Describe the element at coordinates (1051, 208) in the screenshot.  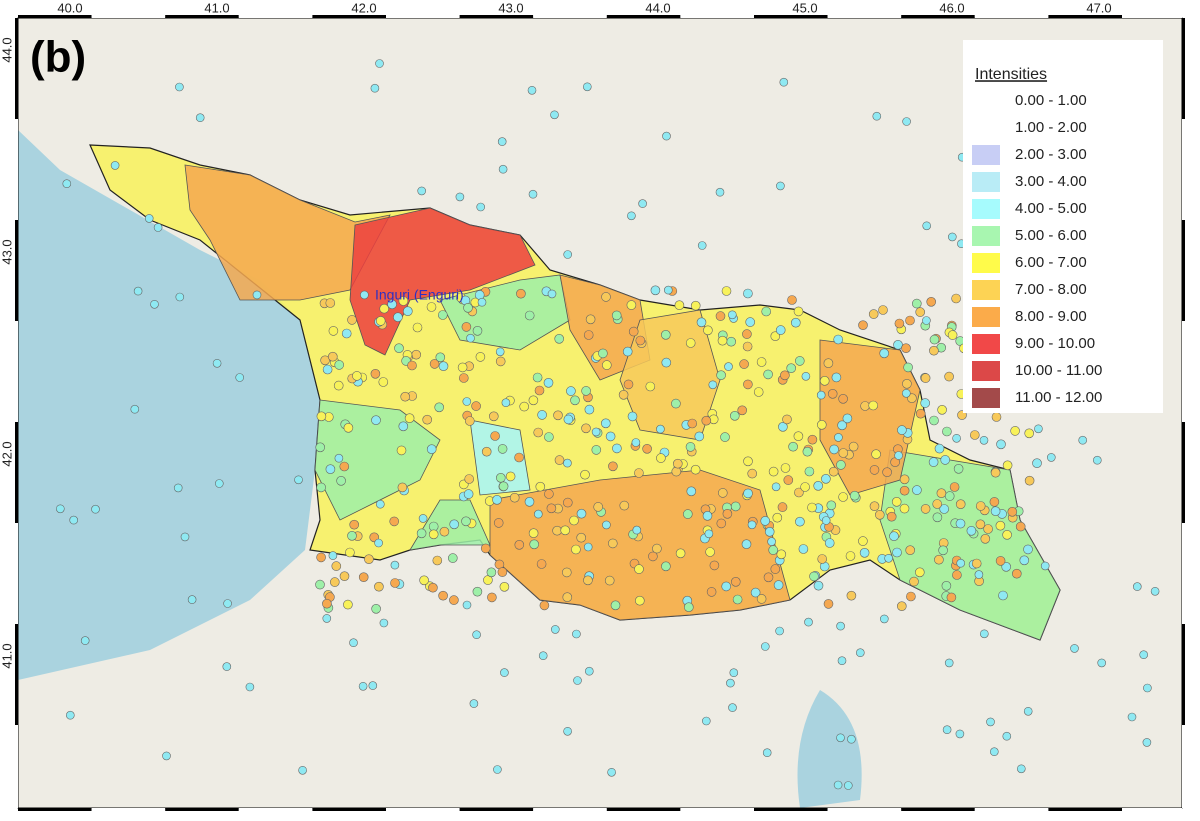
I see `legend-label: 4.00 - 5.00` at that location.